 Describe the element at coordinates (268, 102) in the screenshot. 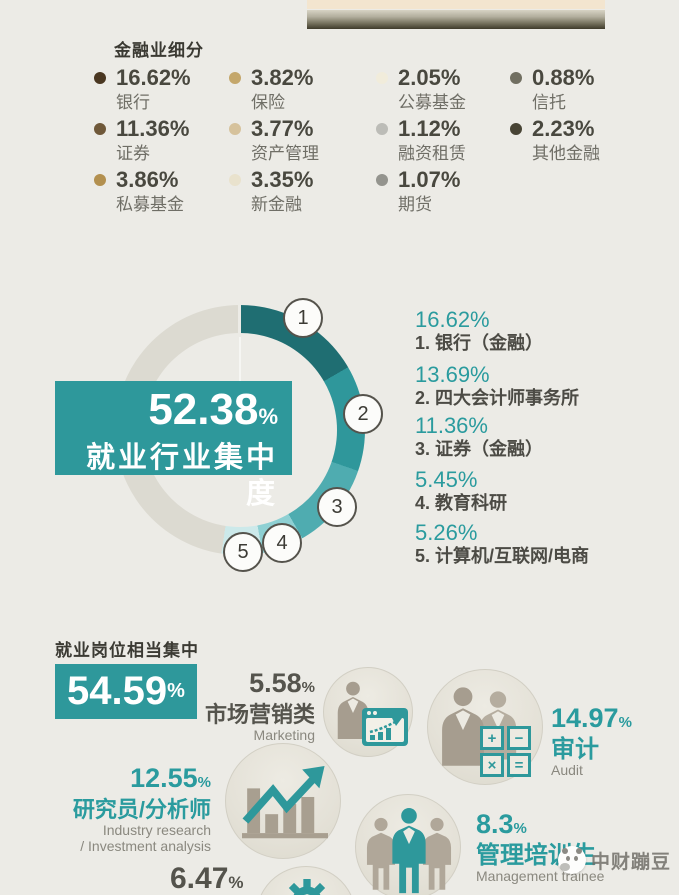

I see `breakdown-label: 保险` at that location.